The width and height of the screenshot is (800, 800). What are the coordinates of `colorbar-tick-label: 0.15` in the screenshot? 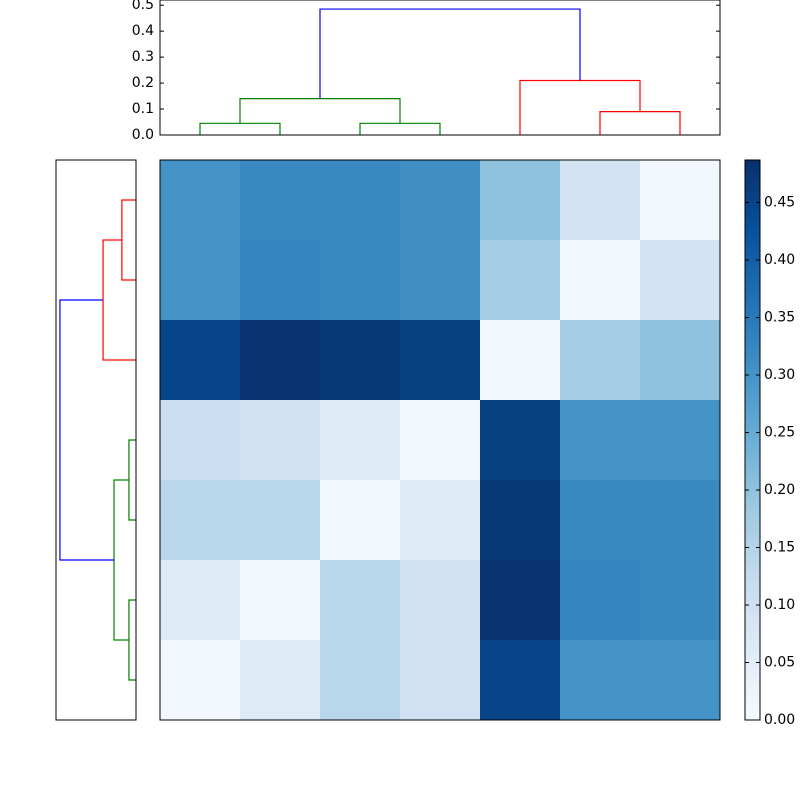 It's located at (779, 548).